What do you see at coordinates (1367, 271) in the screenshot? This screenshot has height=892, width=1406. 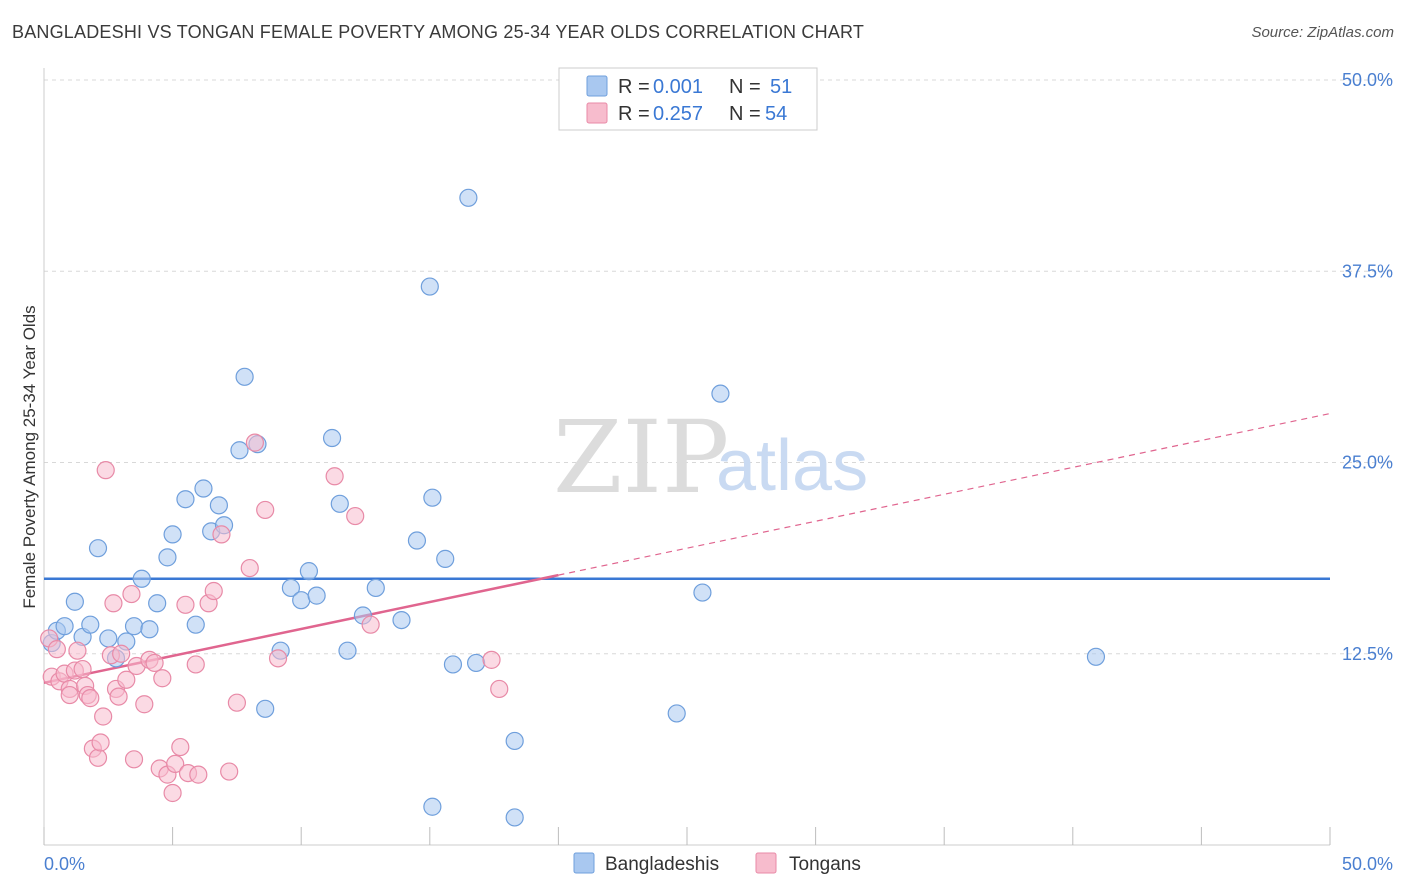 I see `y-tick-label-2: 37.5%` at bounding box center [1367, 271].